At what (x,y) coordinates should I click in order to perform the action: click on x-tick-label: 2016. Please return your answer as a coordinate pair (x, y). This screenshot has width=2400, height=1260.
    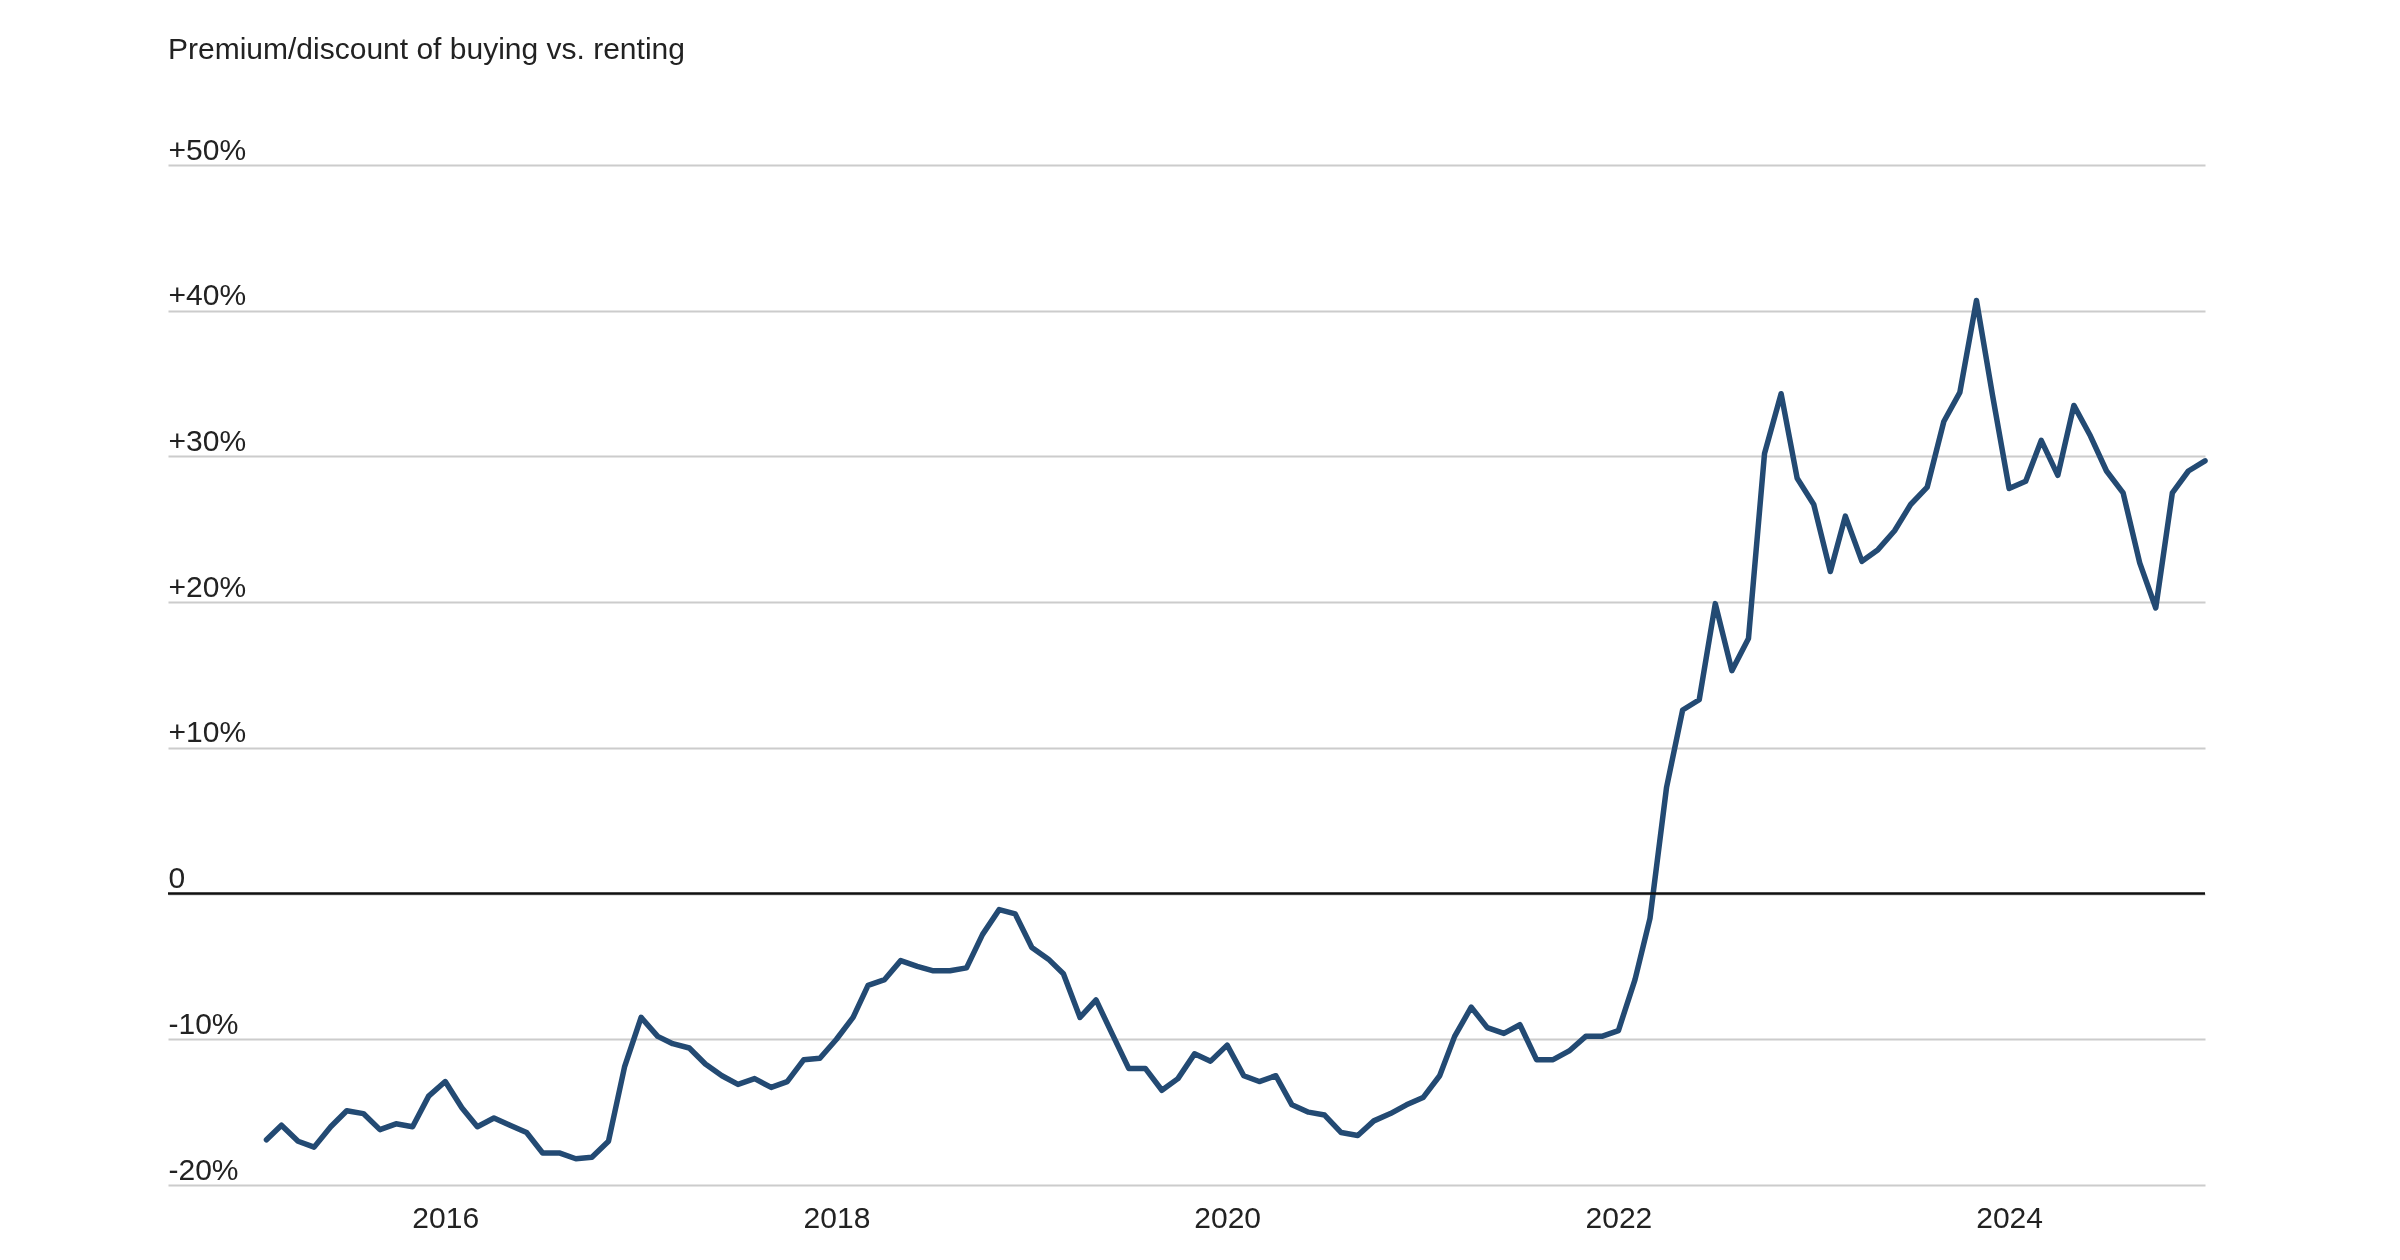
    Looking at the image, I should click on (446, 1217).